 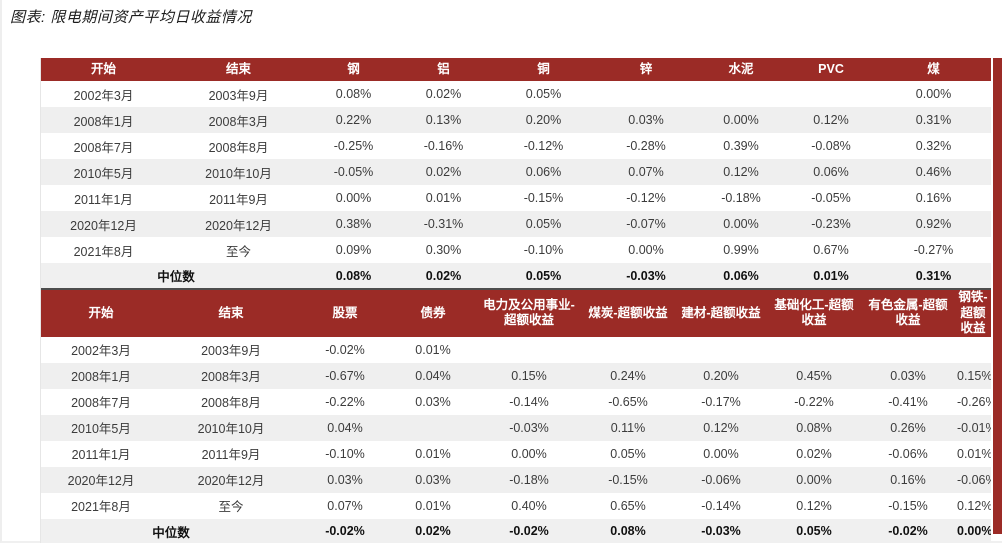 I want to click on data-cell: -0.65%, so click(x=628, y=401).